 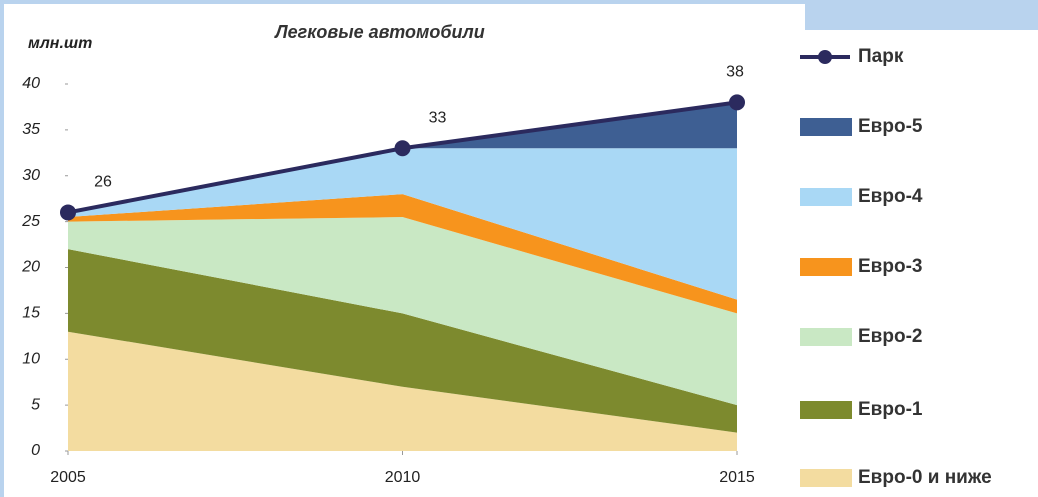 What do you see at coordinates (378, 32) in the screenshot?
I see `chart-title: Легковые автомобили` at bounding box center [378, 32].